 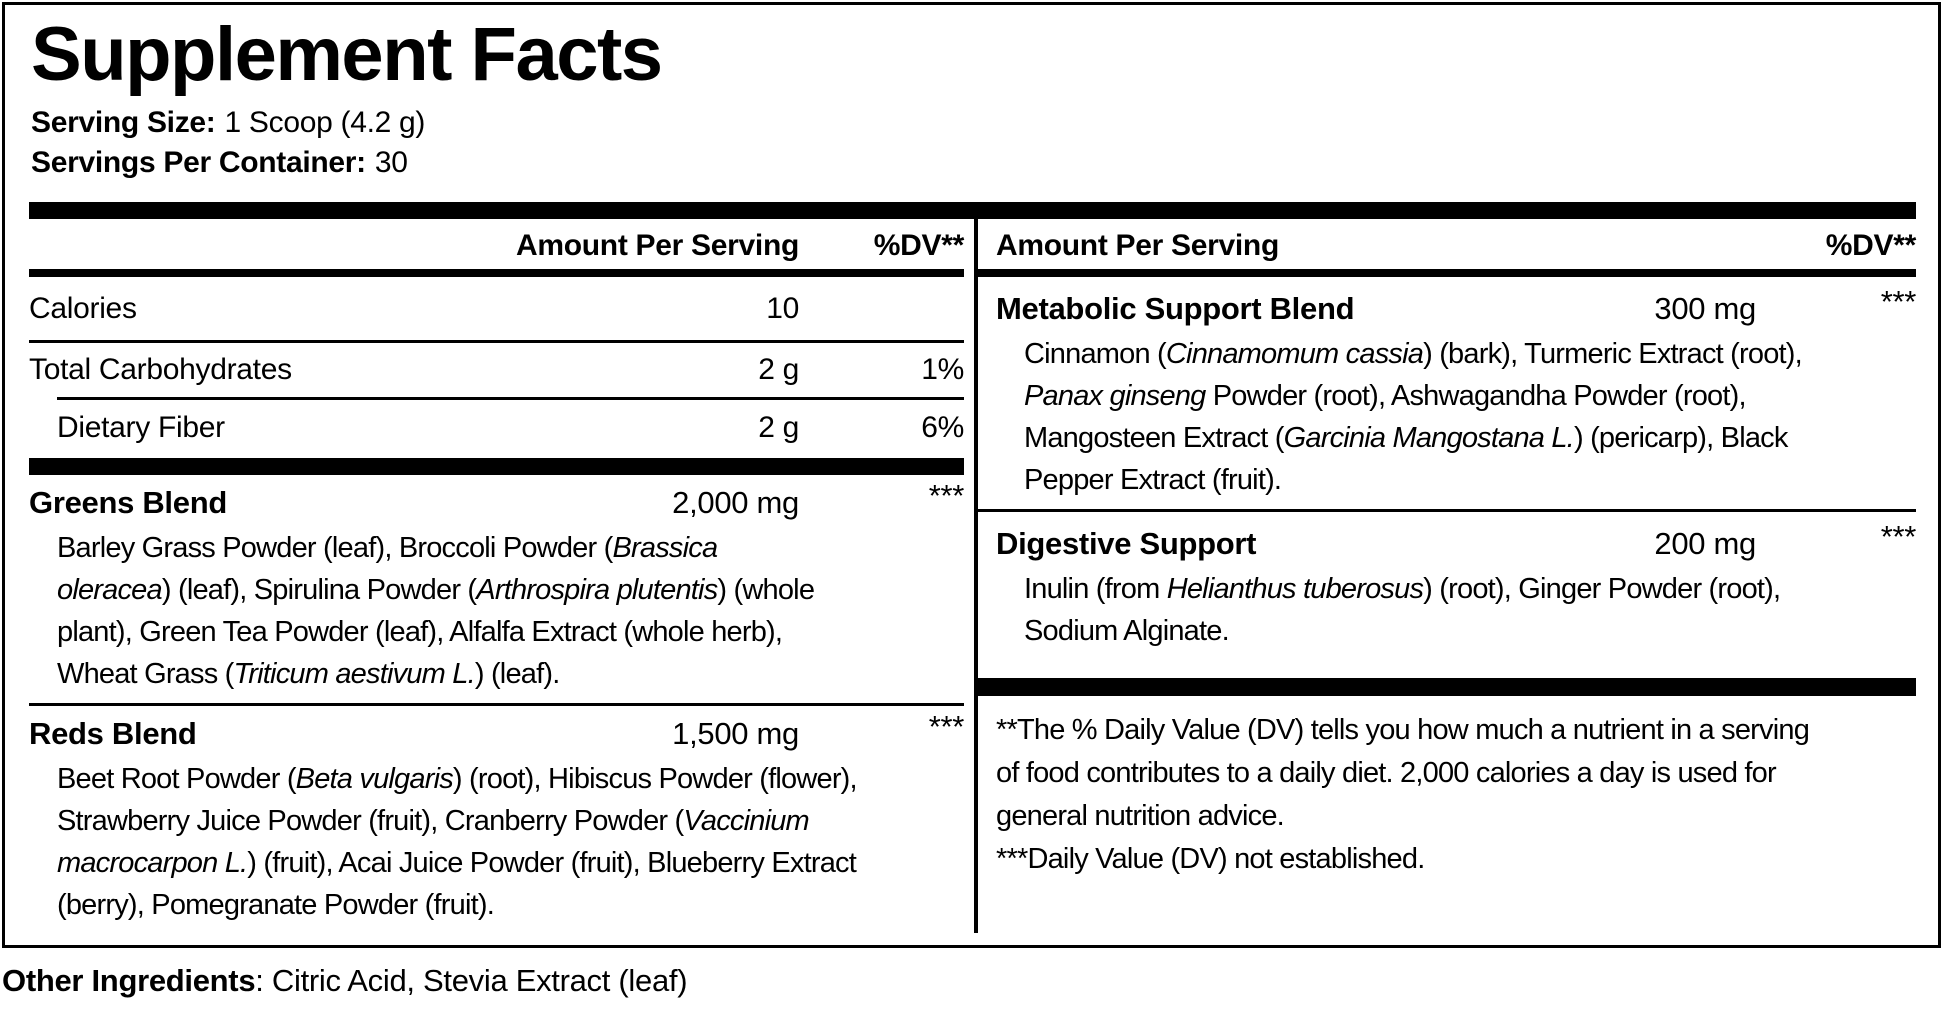 What do you see at coordinates (145, 674) in the screenshot?
I see `text-segment: Wheat Grass (` at bounding box center [145, 674].